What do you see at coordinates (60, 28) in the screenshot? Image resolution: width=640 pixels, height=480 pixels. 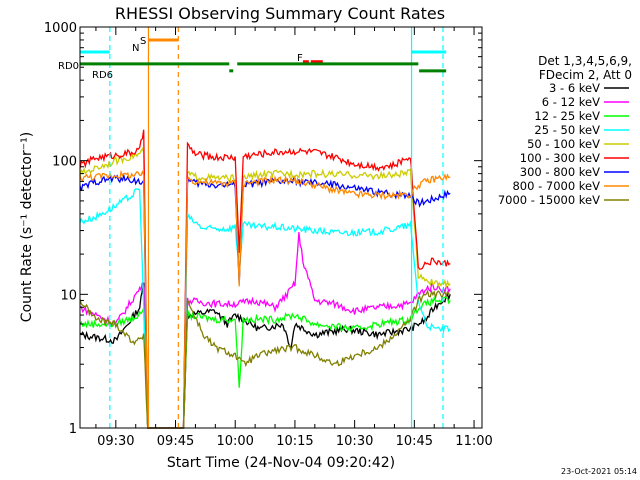 I see `y-tick-label: 1000` at bounding box center [60, 28].